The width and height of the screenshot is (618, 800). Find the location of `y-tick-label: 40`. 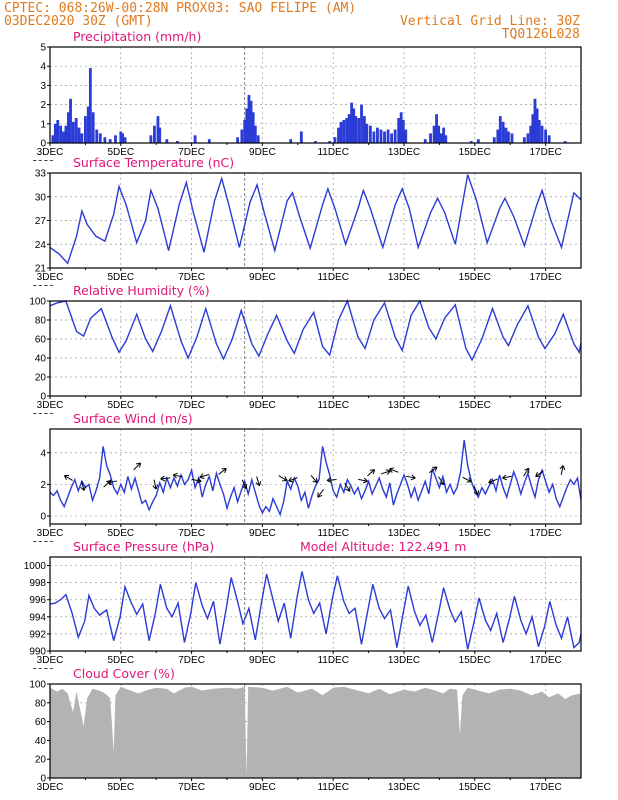

y-tick-label: 40 is located at coordinates (41, 741).